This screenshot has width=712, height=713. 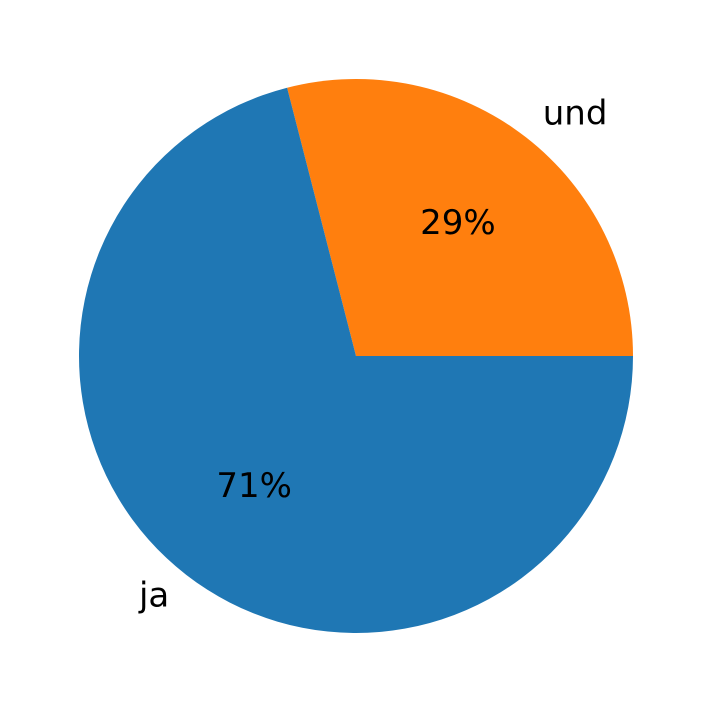 What do you see at coordinates (153, 595) in the screenshot?
I see `slice-label-ja: ja` at bounding box center [153, 595].